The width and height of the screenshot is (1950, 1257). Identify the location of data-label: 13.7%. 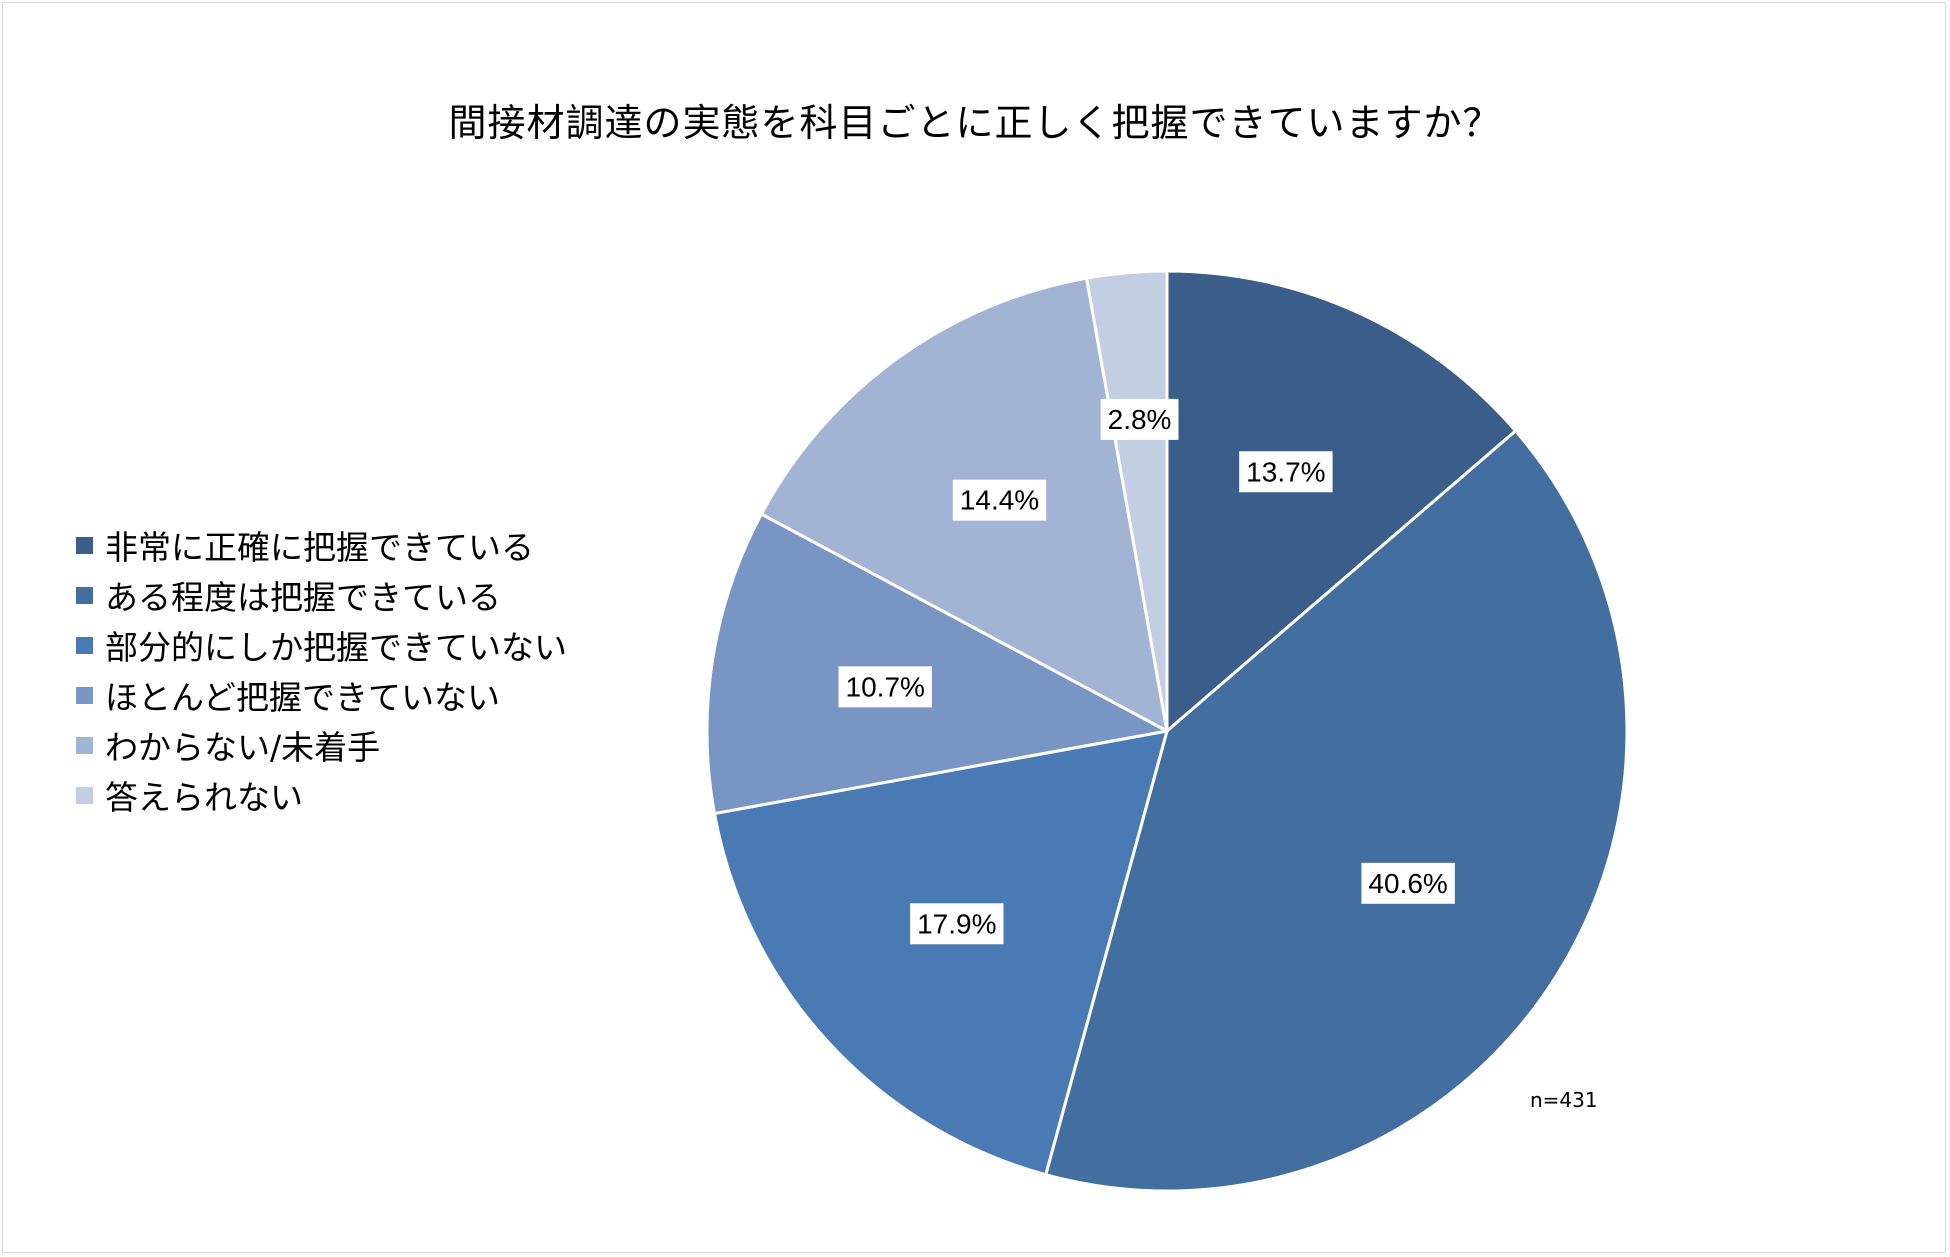
(1286, 472).